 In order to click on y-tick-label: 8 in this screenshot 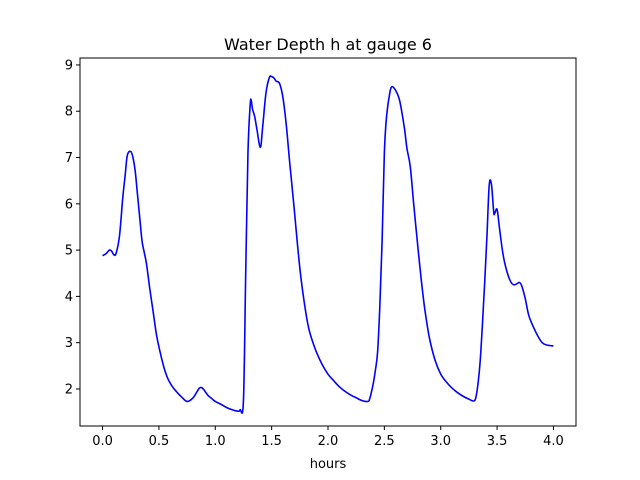, I will do `click(69, 112)`.